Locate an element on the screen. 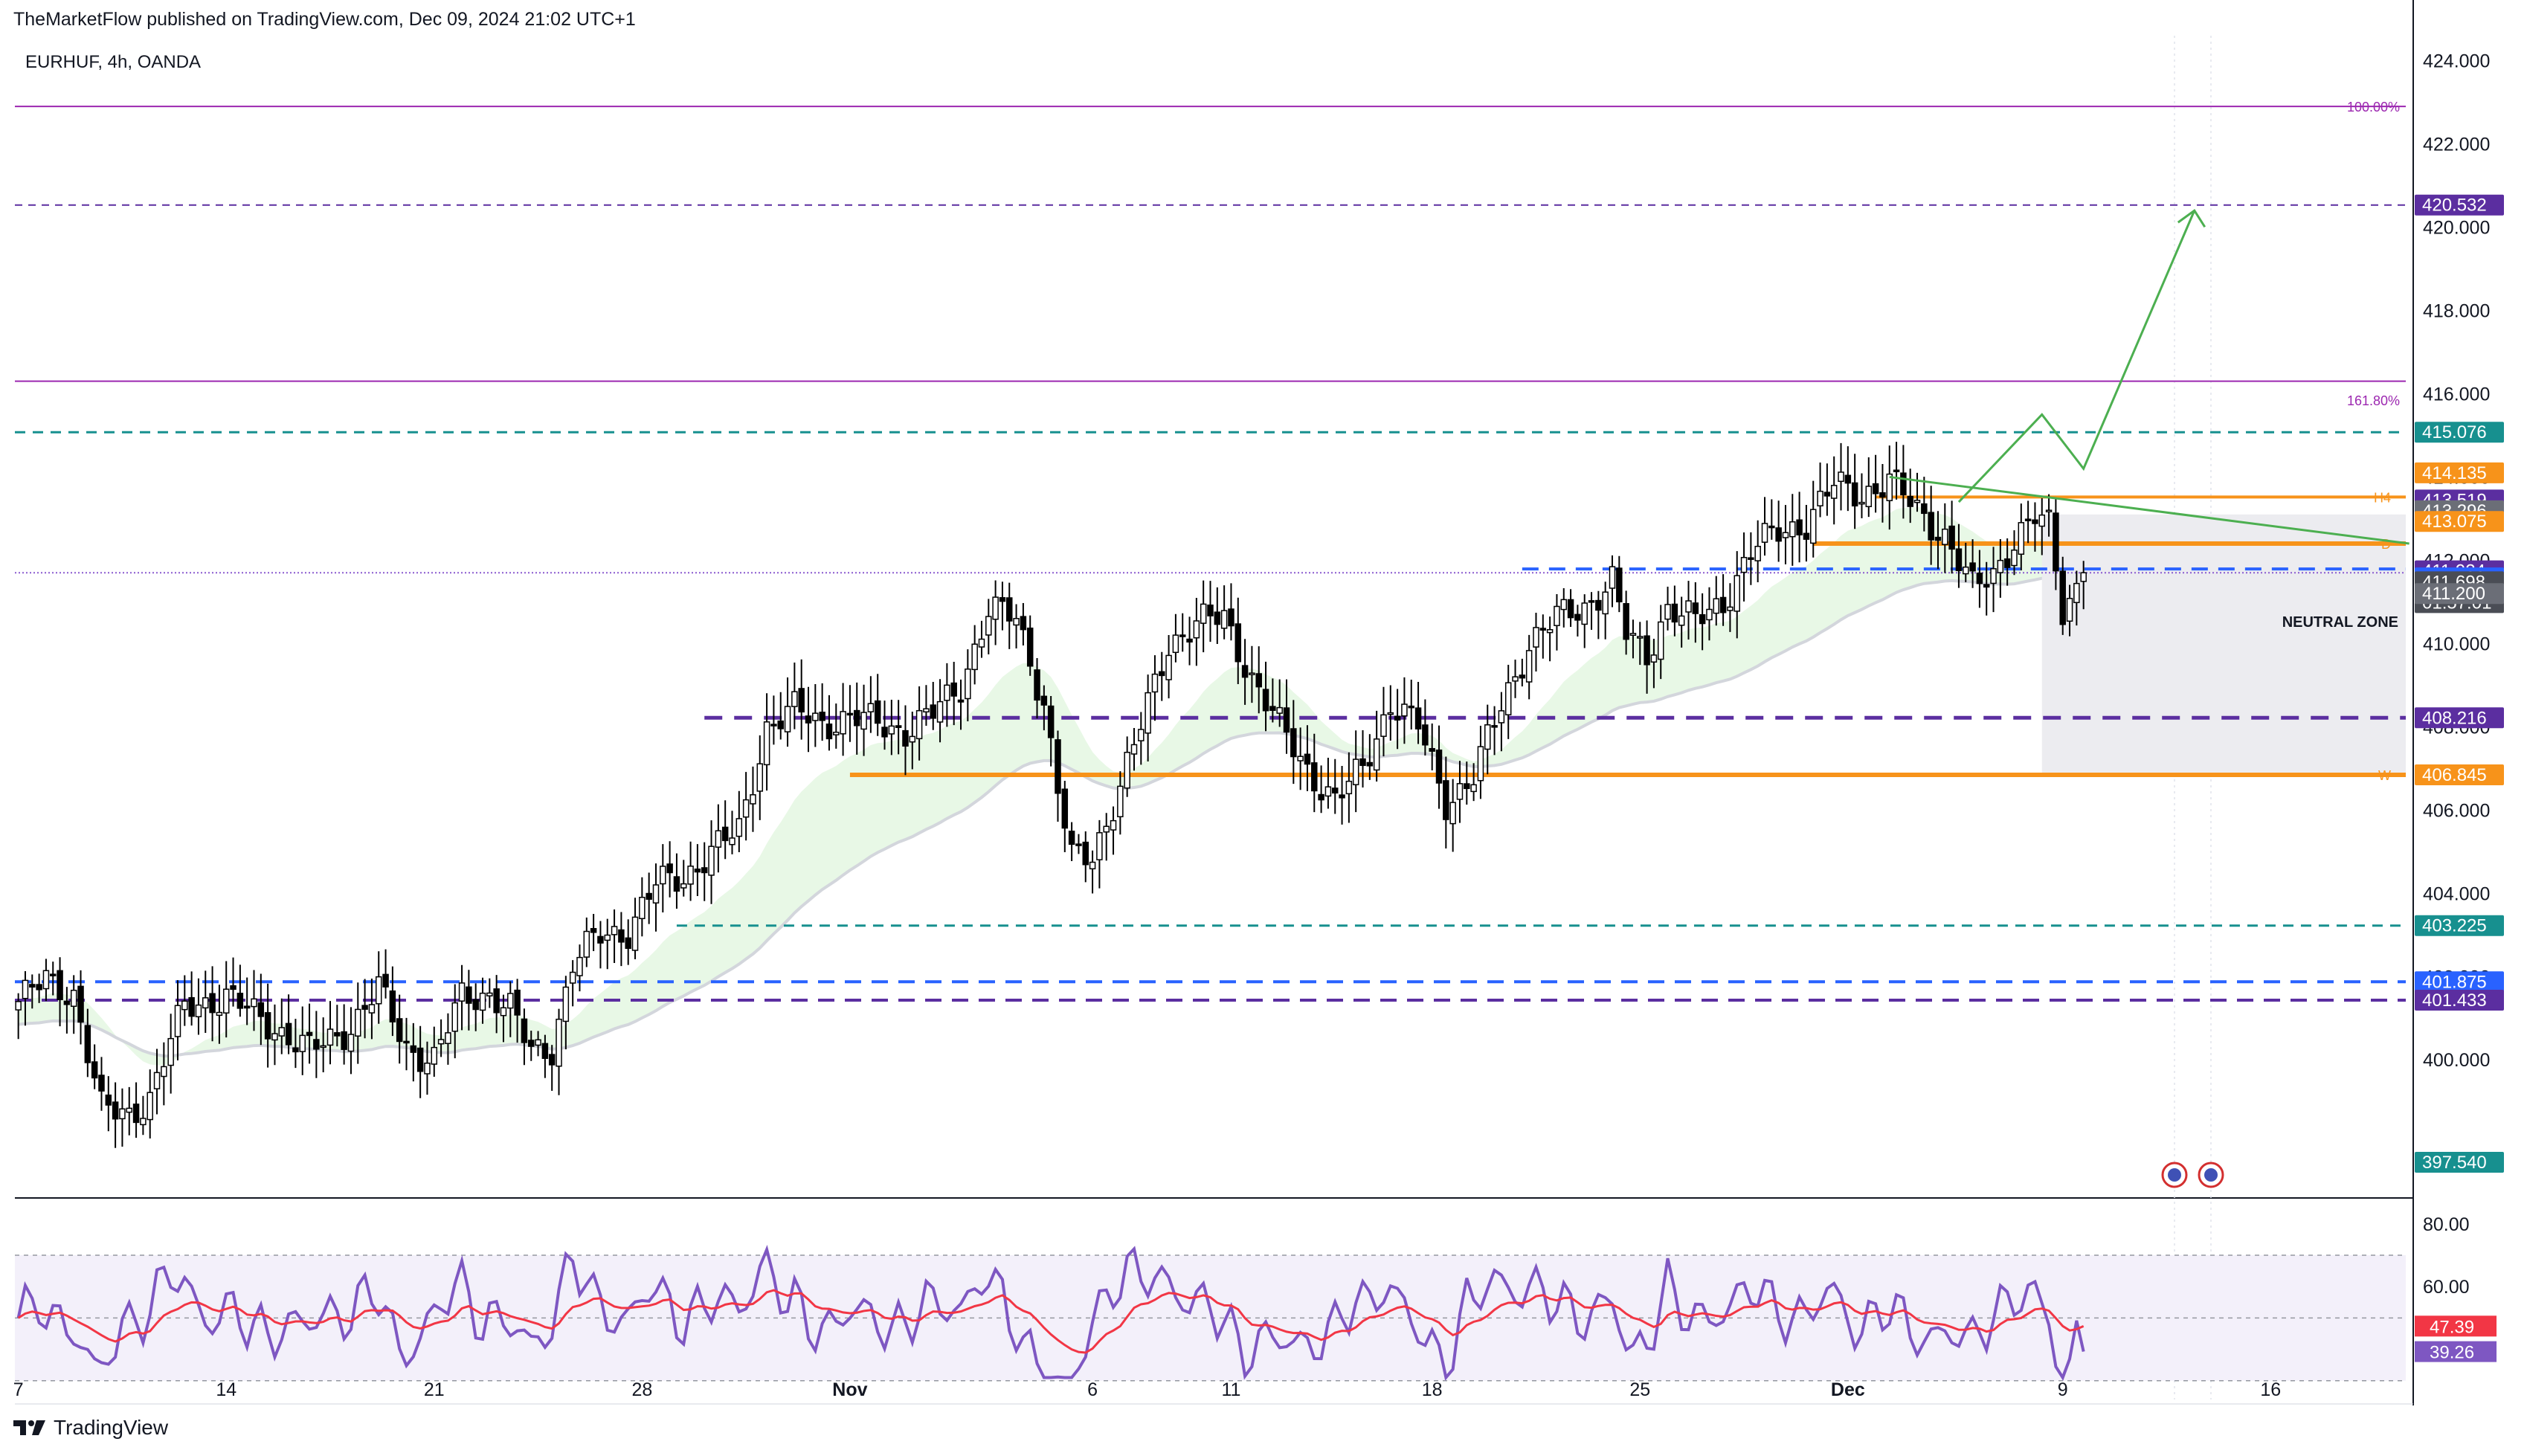 The width and height of the screenshot is (2527, 1456). price-badge-label: 408.216 is located at coordinates (2454, 718).